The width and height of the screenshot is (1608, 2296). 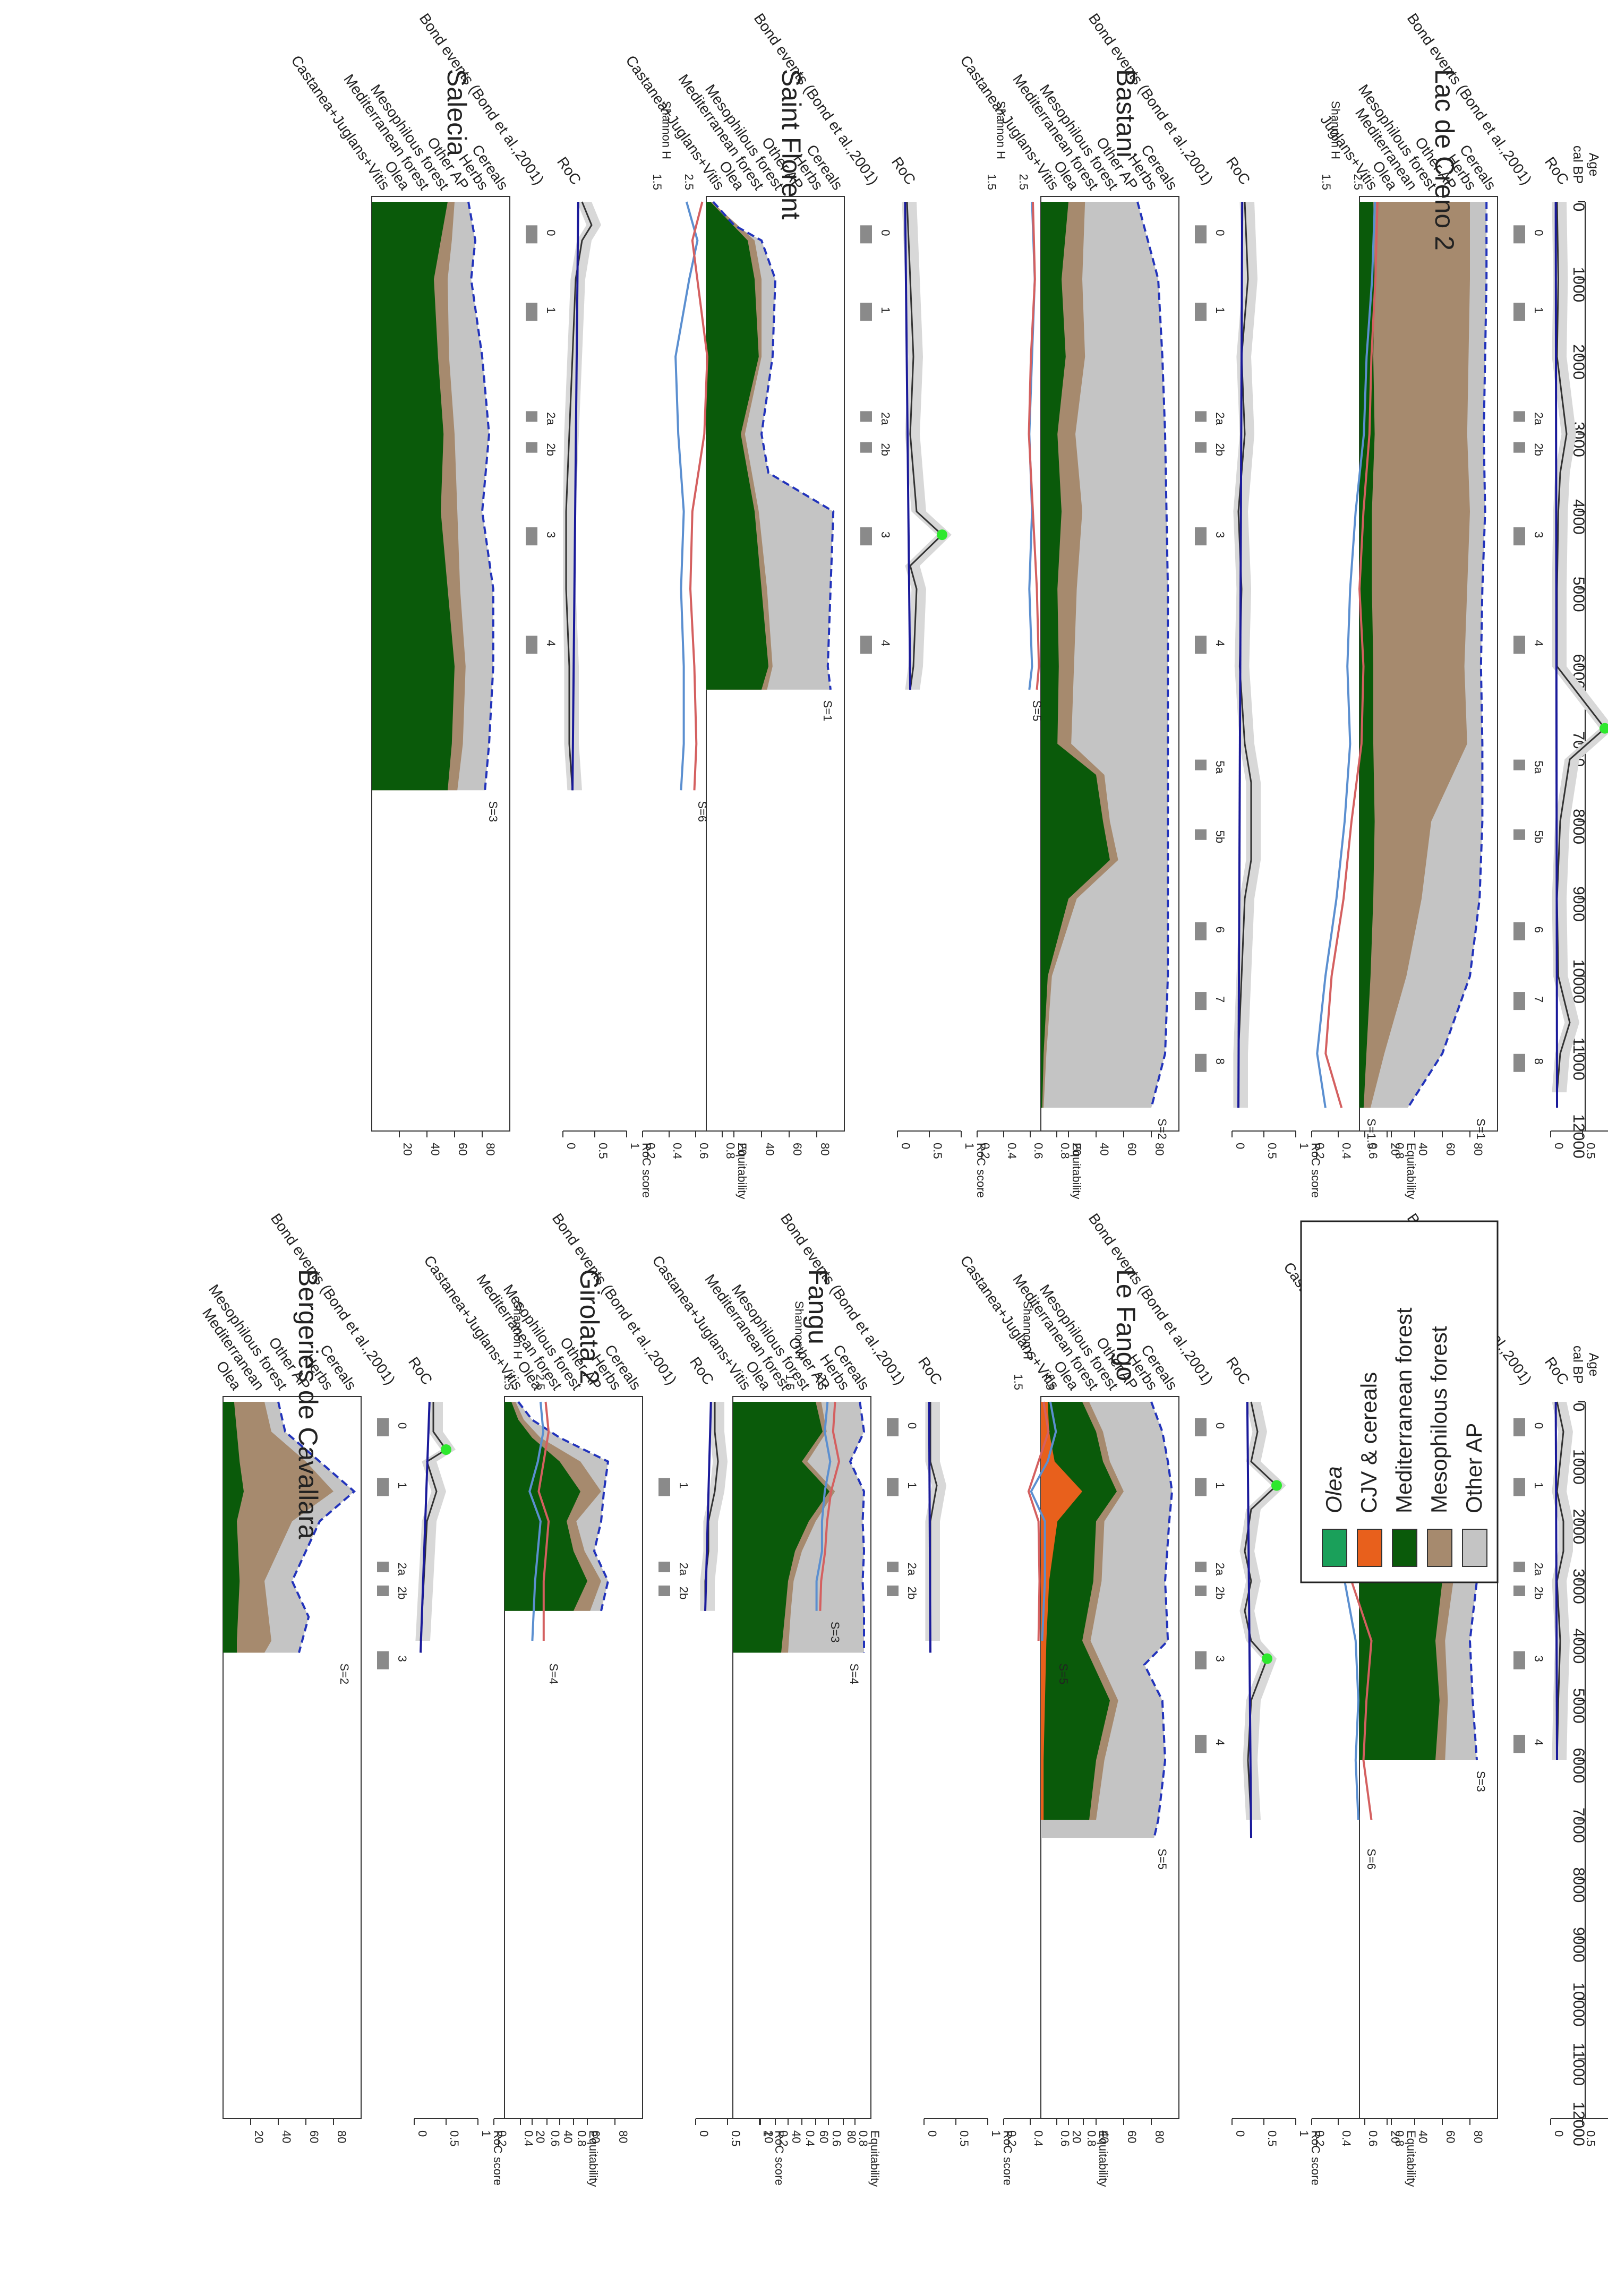 I want to click on age-tick-label: 12000, so click(x=1578, y=1136).